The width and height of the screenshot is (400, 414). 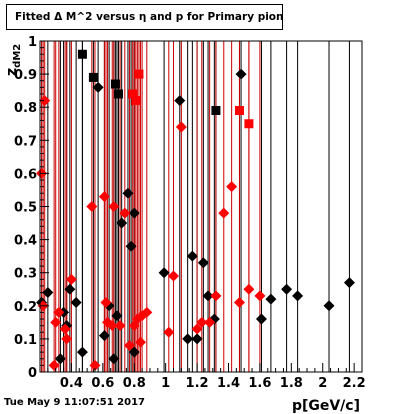 I want to click on y-axis-title-sub: dM2, so click(x=17, y=56).